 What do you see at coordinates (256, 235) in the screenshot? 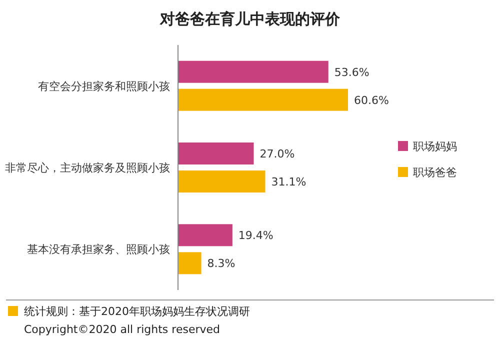
I see `data-label: 19.4%` at bounding box center [256, 235].